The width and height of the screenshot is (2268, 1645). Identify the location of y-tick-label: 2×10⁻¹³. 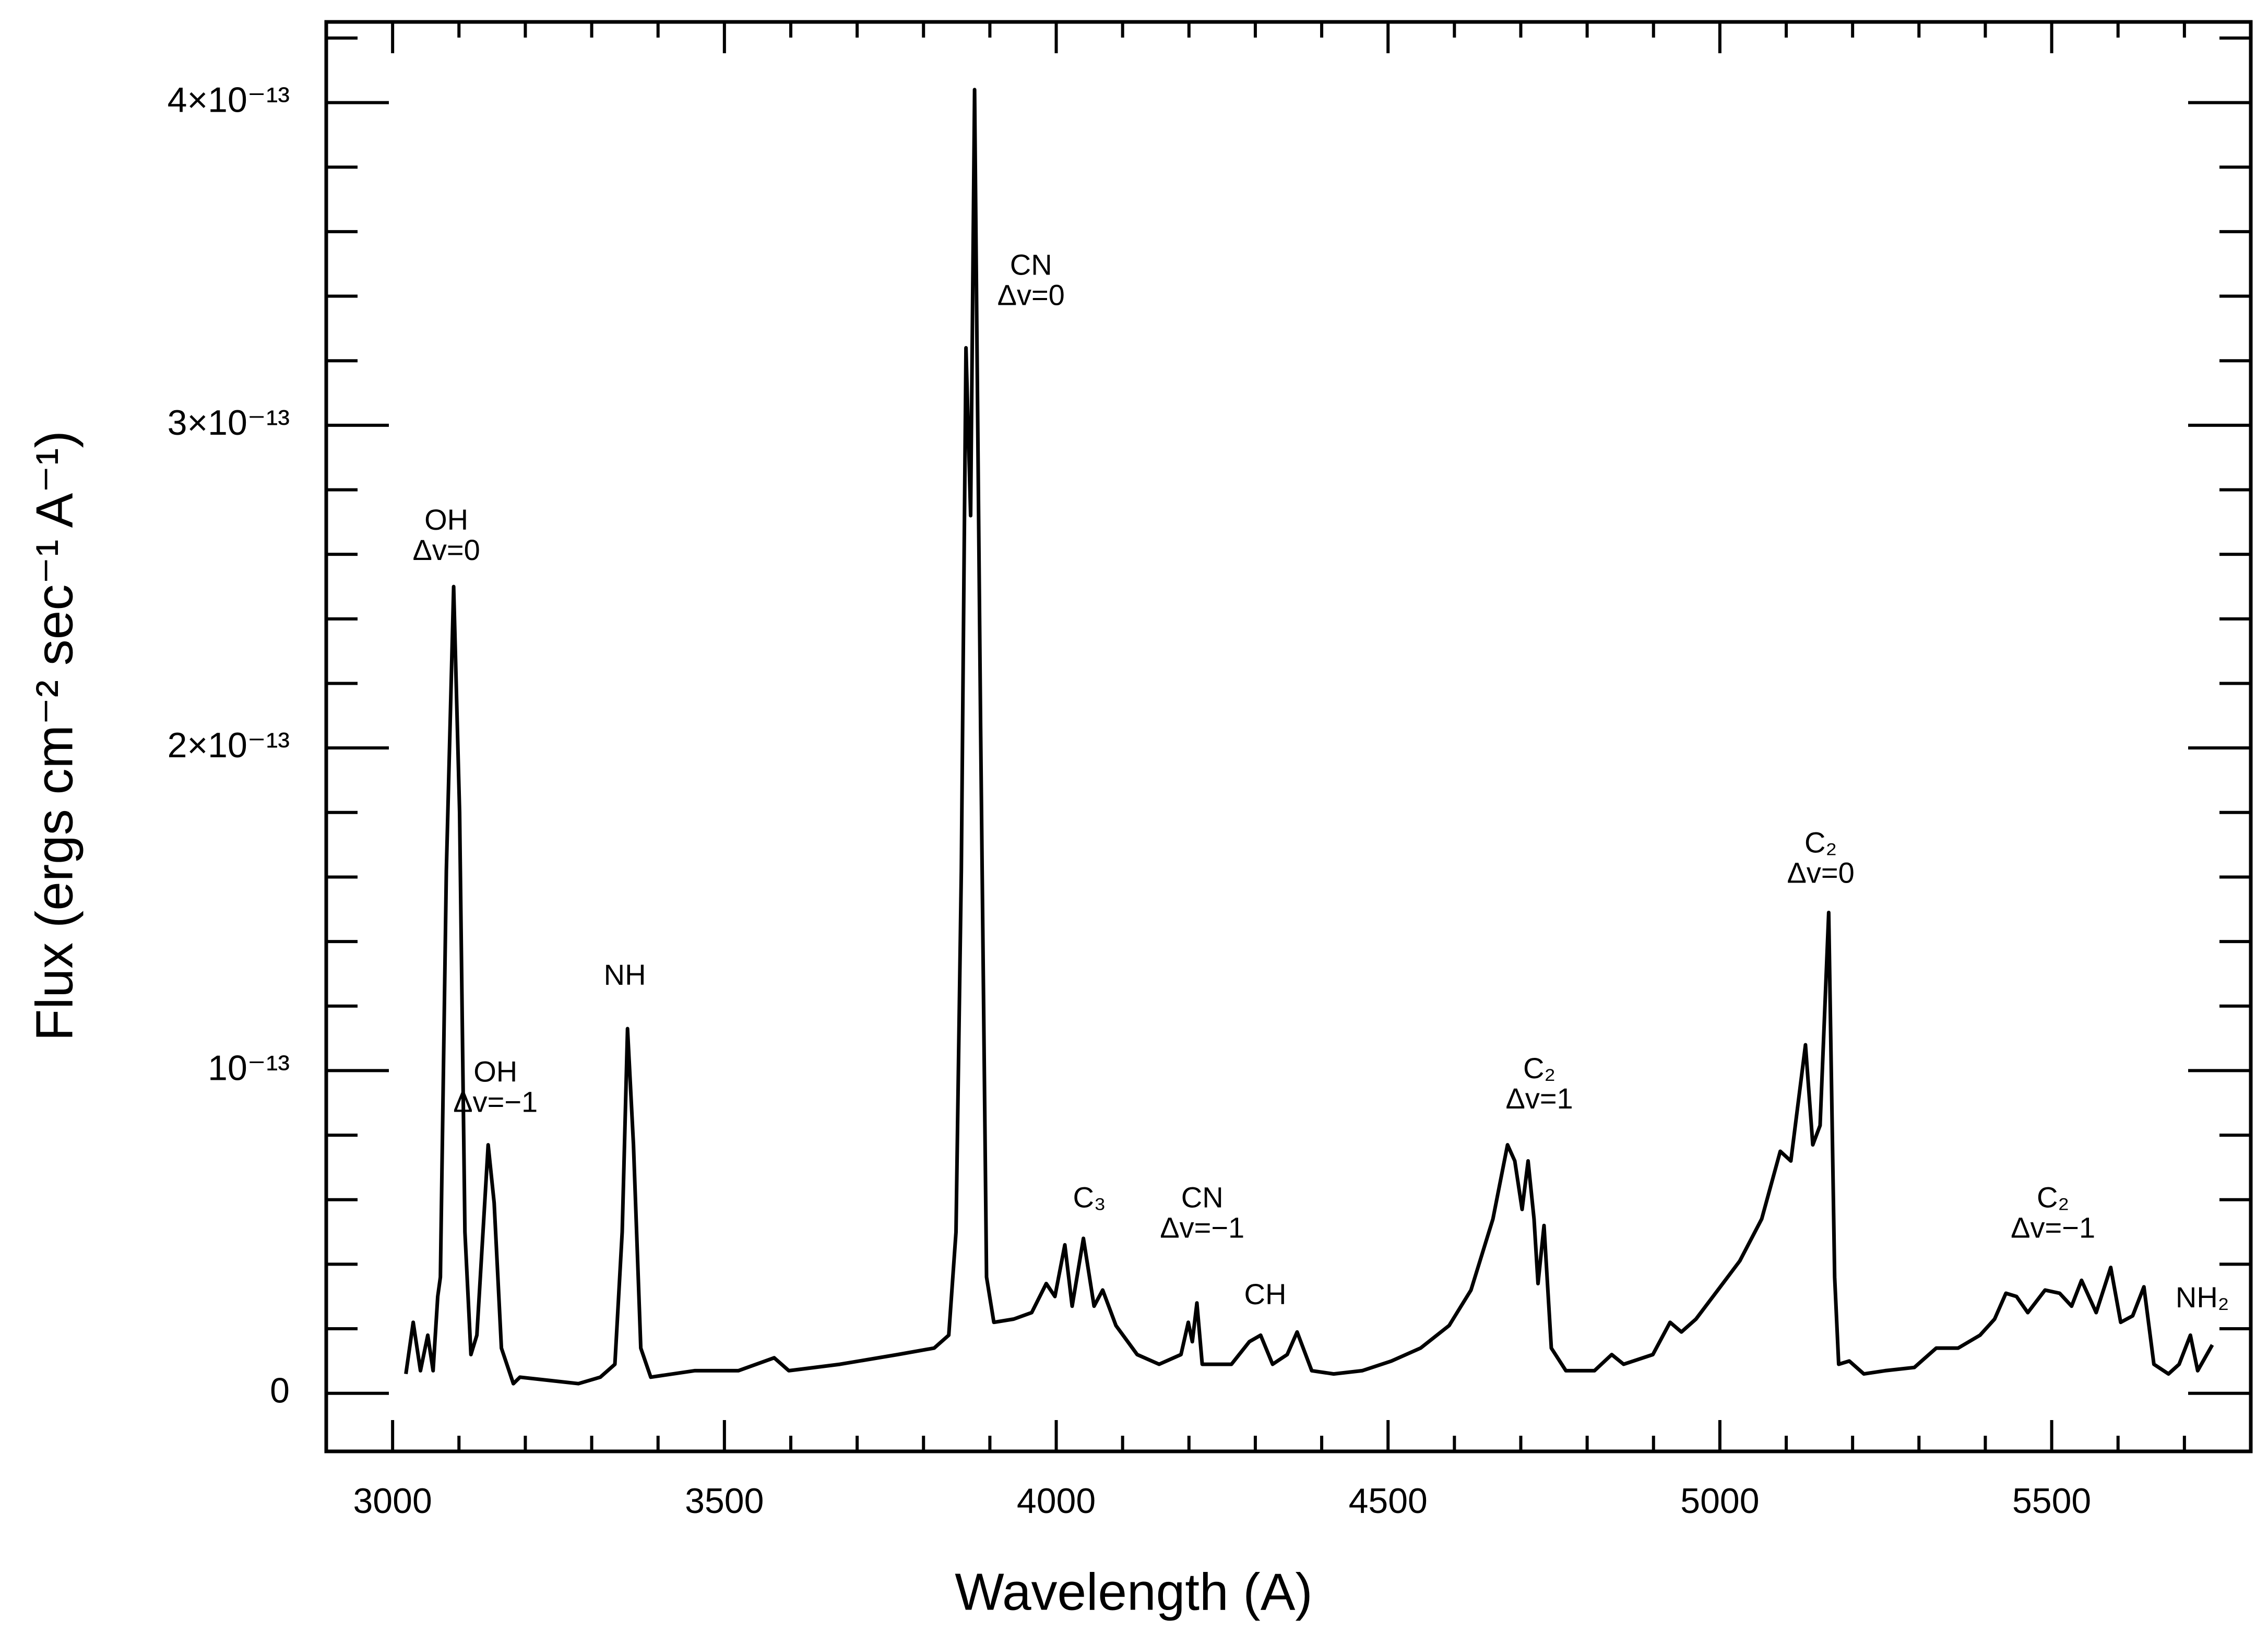
(229, 745).